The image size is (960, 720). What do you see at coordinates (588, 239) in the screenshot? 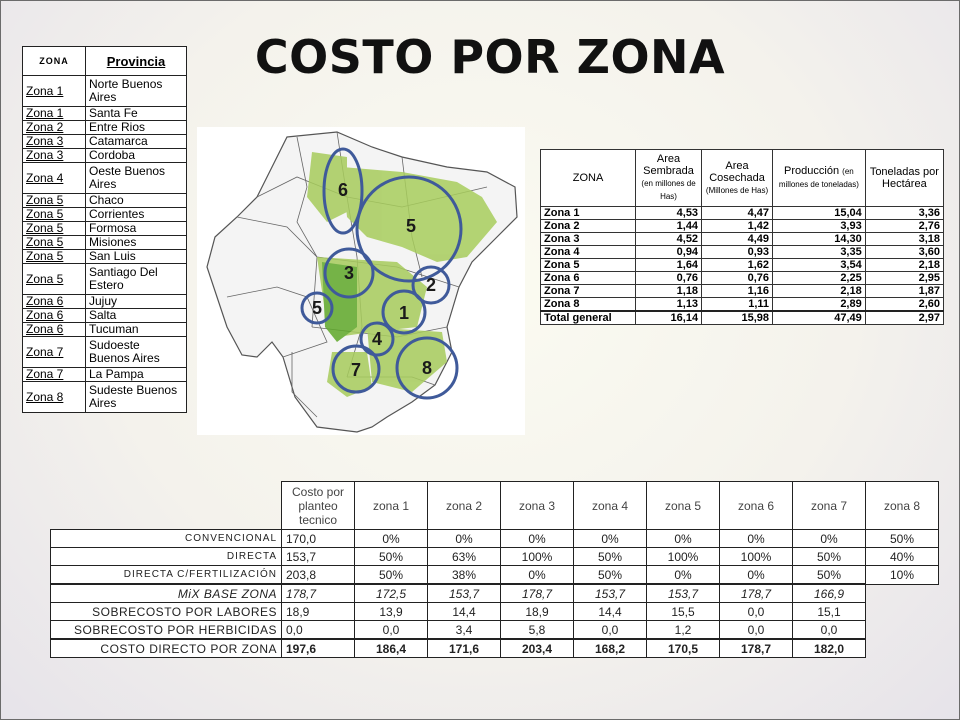
I see `area-zone-cell: Zona 3` at bounding box center [588, 239].